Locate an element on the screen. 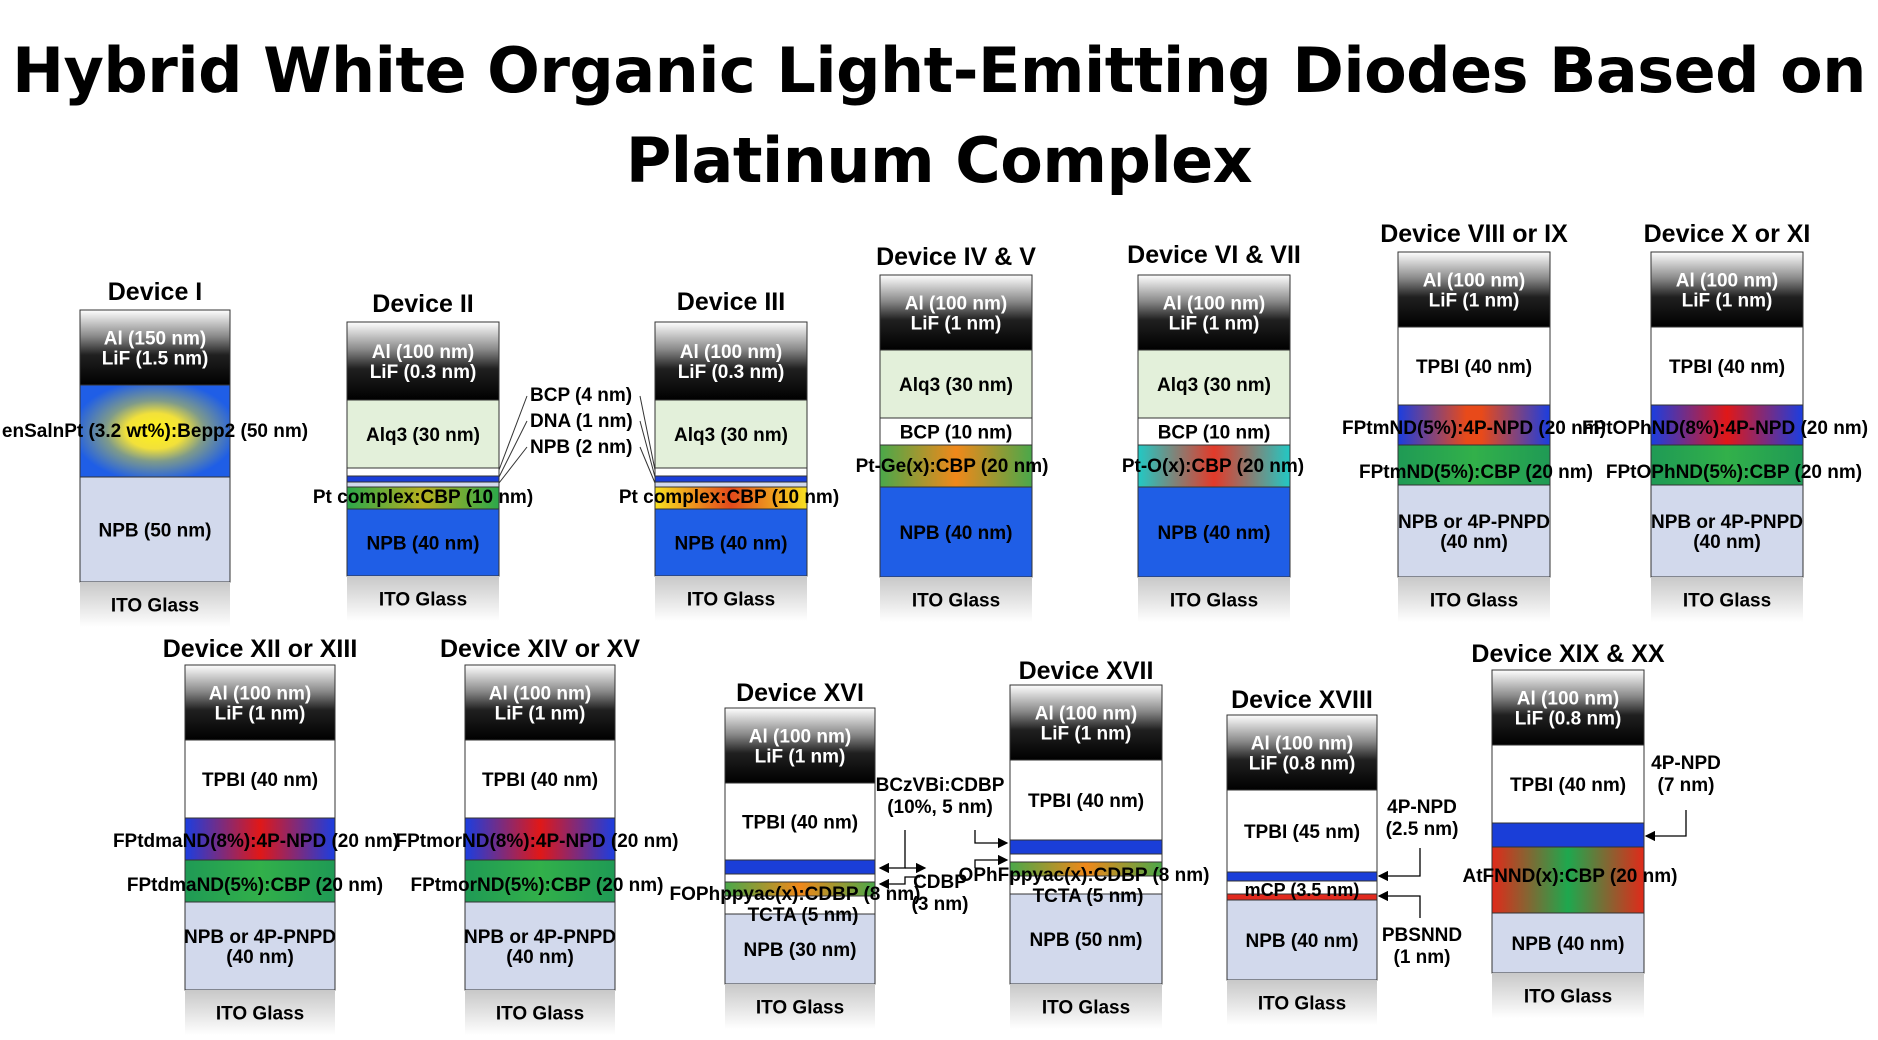  layer-label-bcp: BCP (10 nm) is located at coordinates (956, 433).